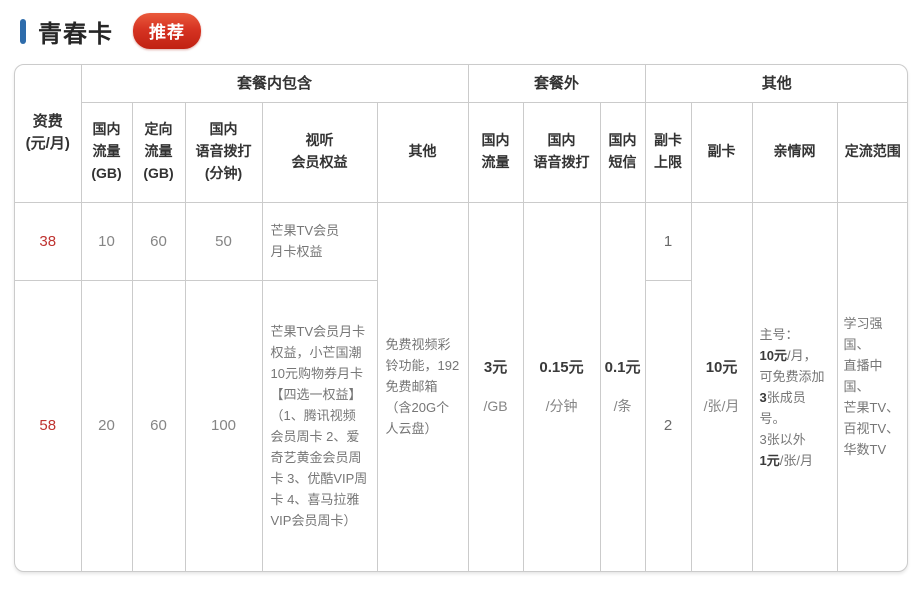 This screenshot has height=589, width=922. What do you see at coordinates (769, 460) in the screenshot?
I see `family-net-bold: 1元` at bounding box center [769, 460].